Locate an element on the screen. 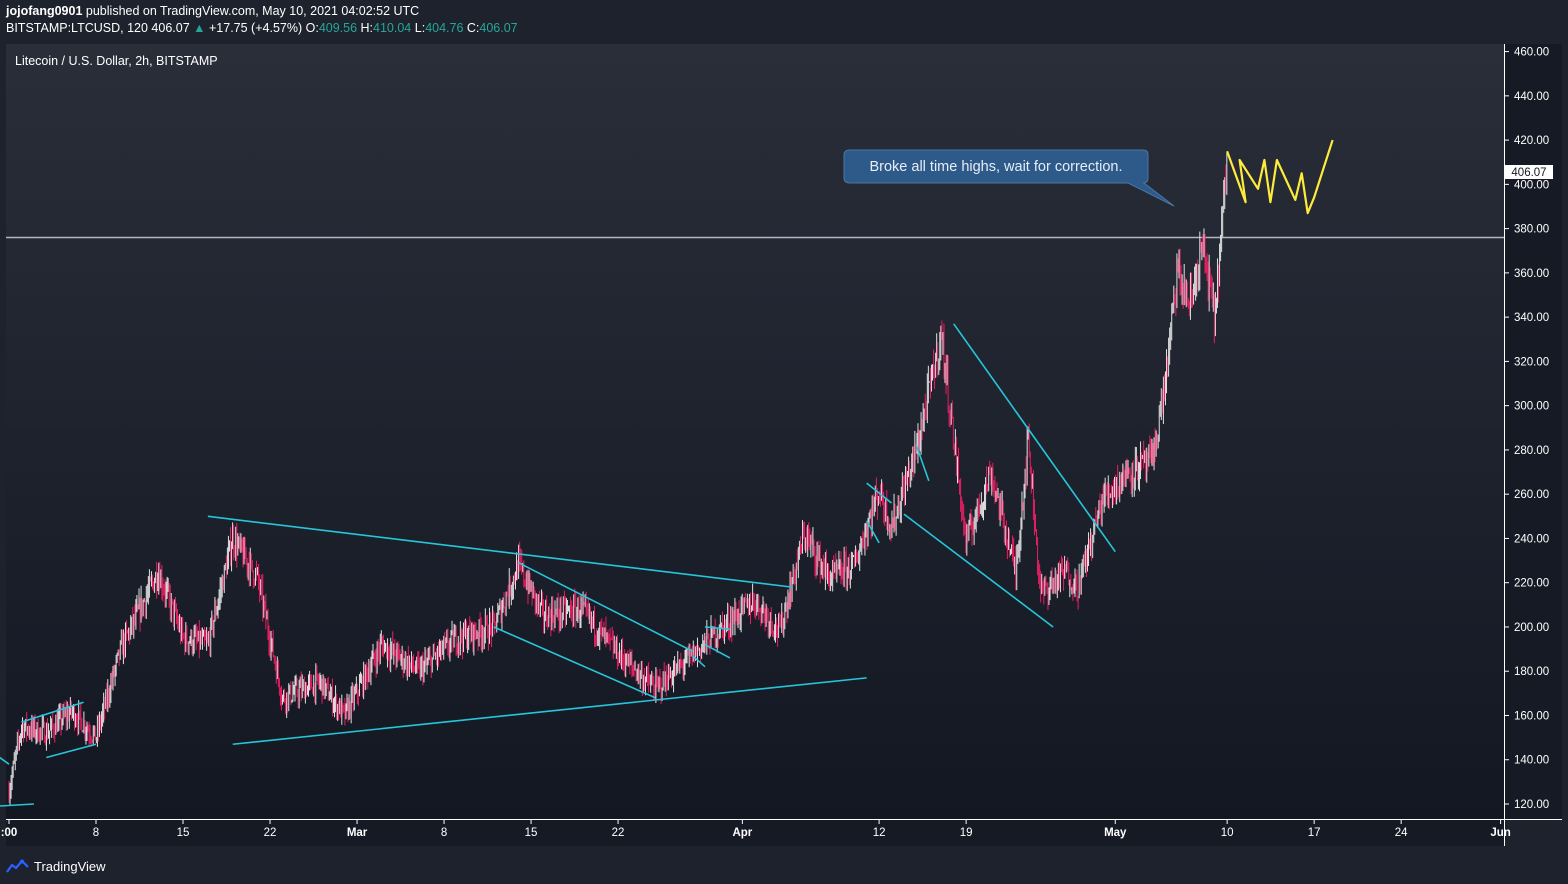 The width and height of the screenshot is (1568, 884). price-tick-label: 260.00 is located at coordinates (1531, 495).